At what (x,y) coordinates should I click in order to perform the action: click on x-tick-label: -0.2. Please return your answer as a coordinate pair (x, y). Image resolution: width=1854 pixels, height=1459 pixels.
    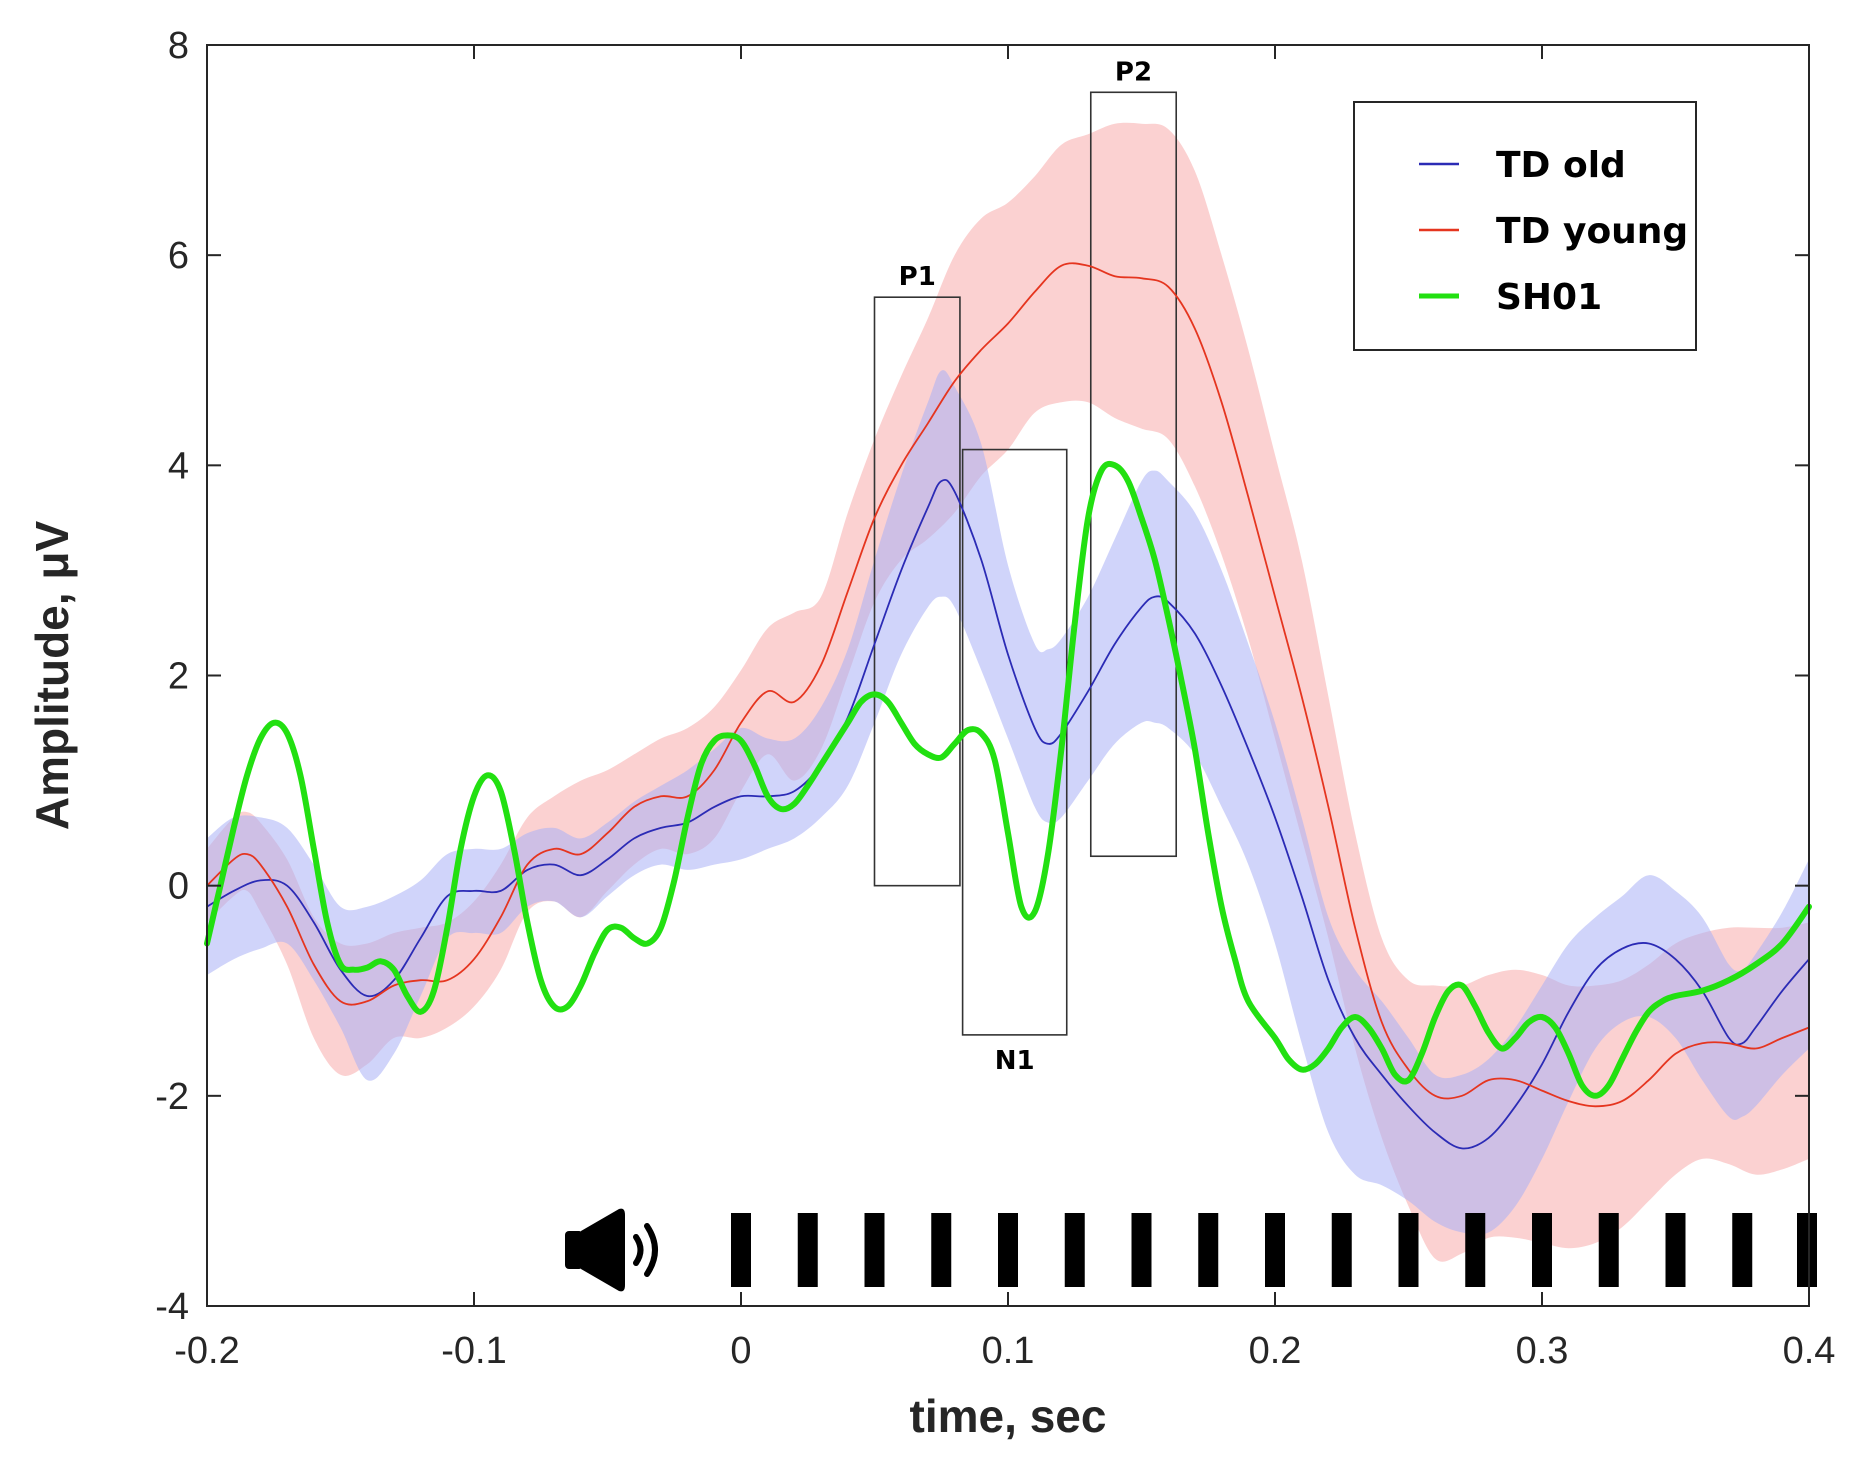
    Looking at the image, I should click on (206, 1351).